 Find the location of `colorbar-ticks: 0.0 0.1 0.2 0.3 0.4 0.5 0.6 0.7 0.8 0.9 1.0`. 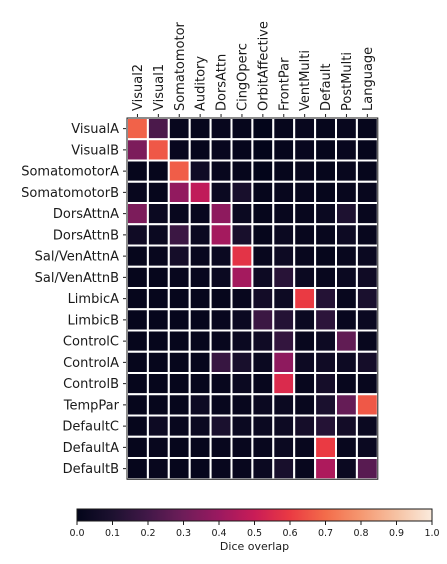

colorbar-ticks: 0.0 0.1 0.2 0.3 0.4 0.5 0.6 0.7 0.8 0.9 1.0 is located at coordinates (254, 530).